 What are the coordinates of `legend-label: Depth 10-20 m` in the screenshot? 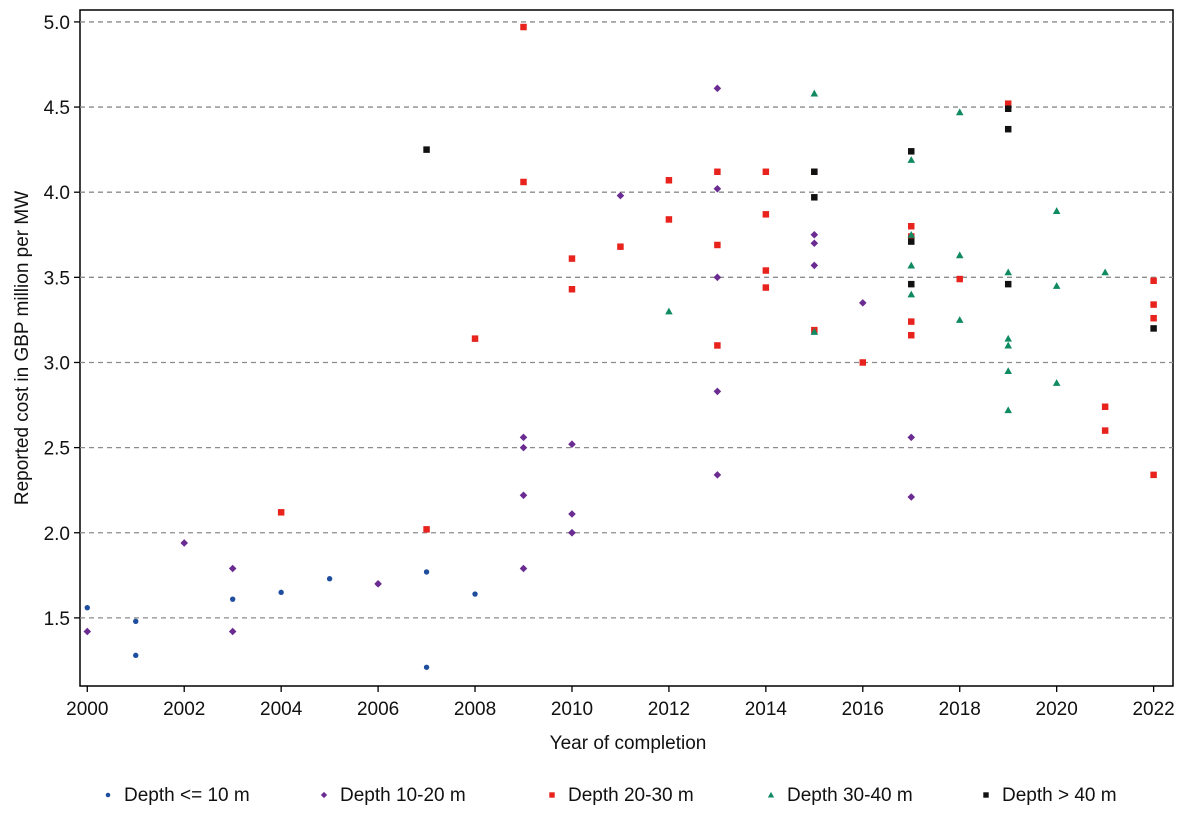 It's located at (403, 795).